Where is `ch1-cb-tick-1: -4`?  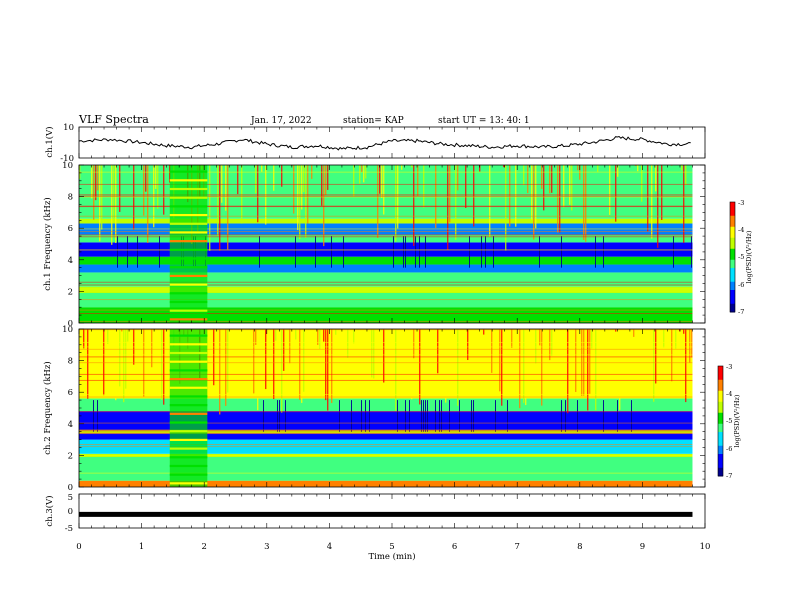 ch1-cb-tick-1: -4 is located at coordinates (741, 230).